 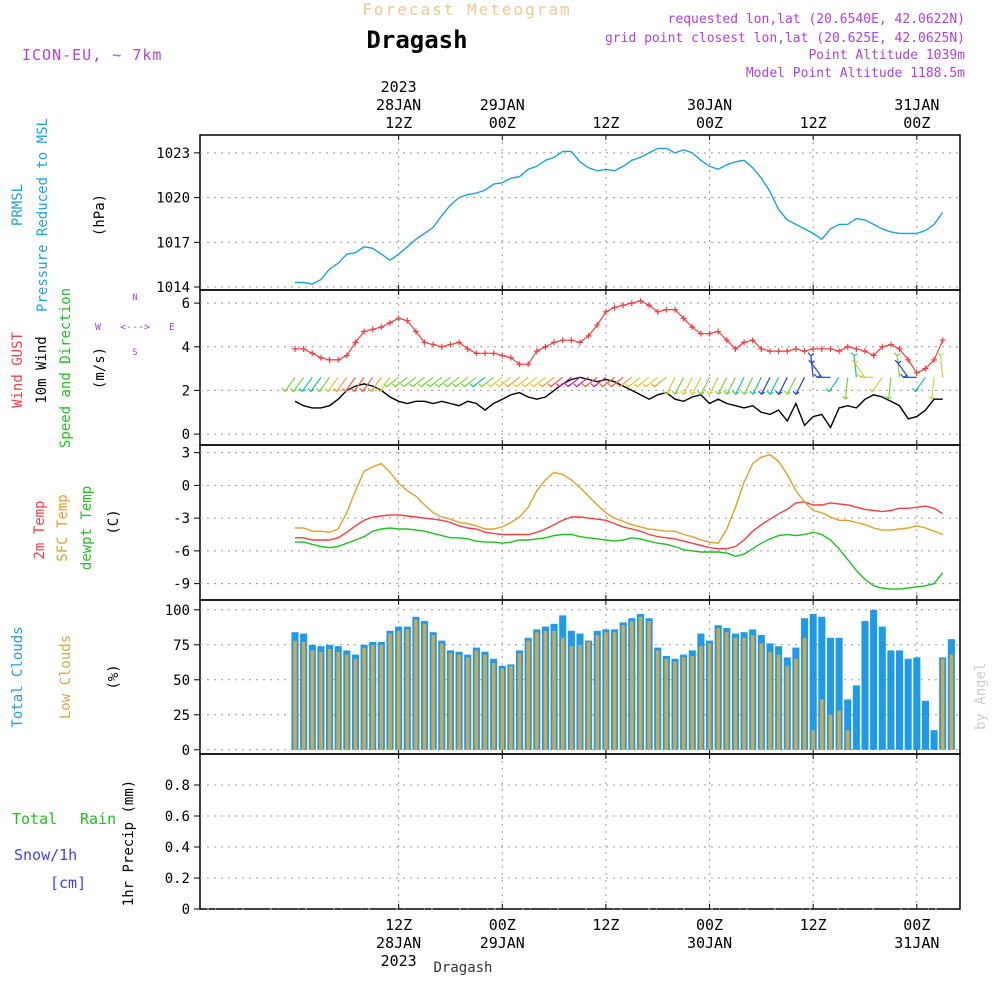 What do you see at coordinates (92, 55) in the screenshot?
I see `model-name: ICON-EU, ~ 7km` at bounding box center [92, 55].